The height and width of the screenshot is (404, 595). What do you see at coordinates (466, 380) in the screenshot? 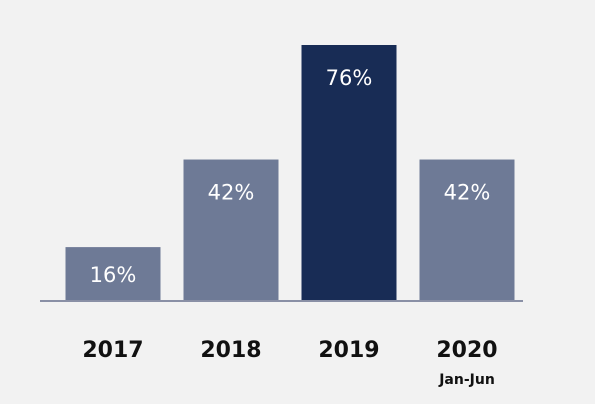
I see `category-sublabel-2020: Jan-Jun` at bounding box center [466, 380].